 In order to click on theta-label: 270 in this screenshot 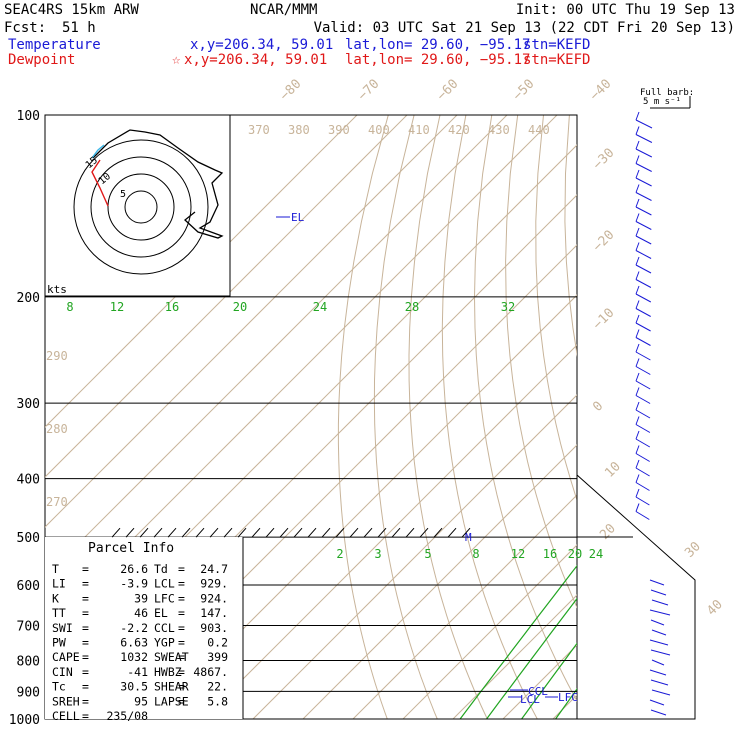, I will do `click(57, 502)`.